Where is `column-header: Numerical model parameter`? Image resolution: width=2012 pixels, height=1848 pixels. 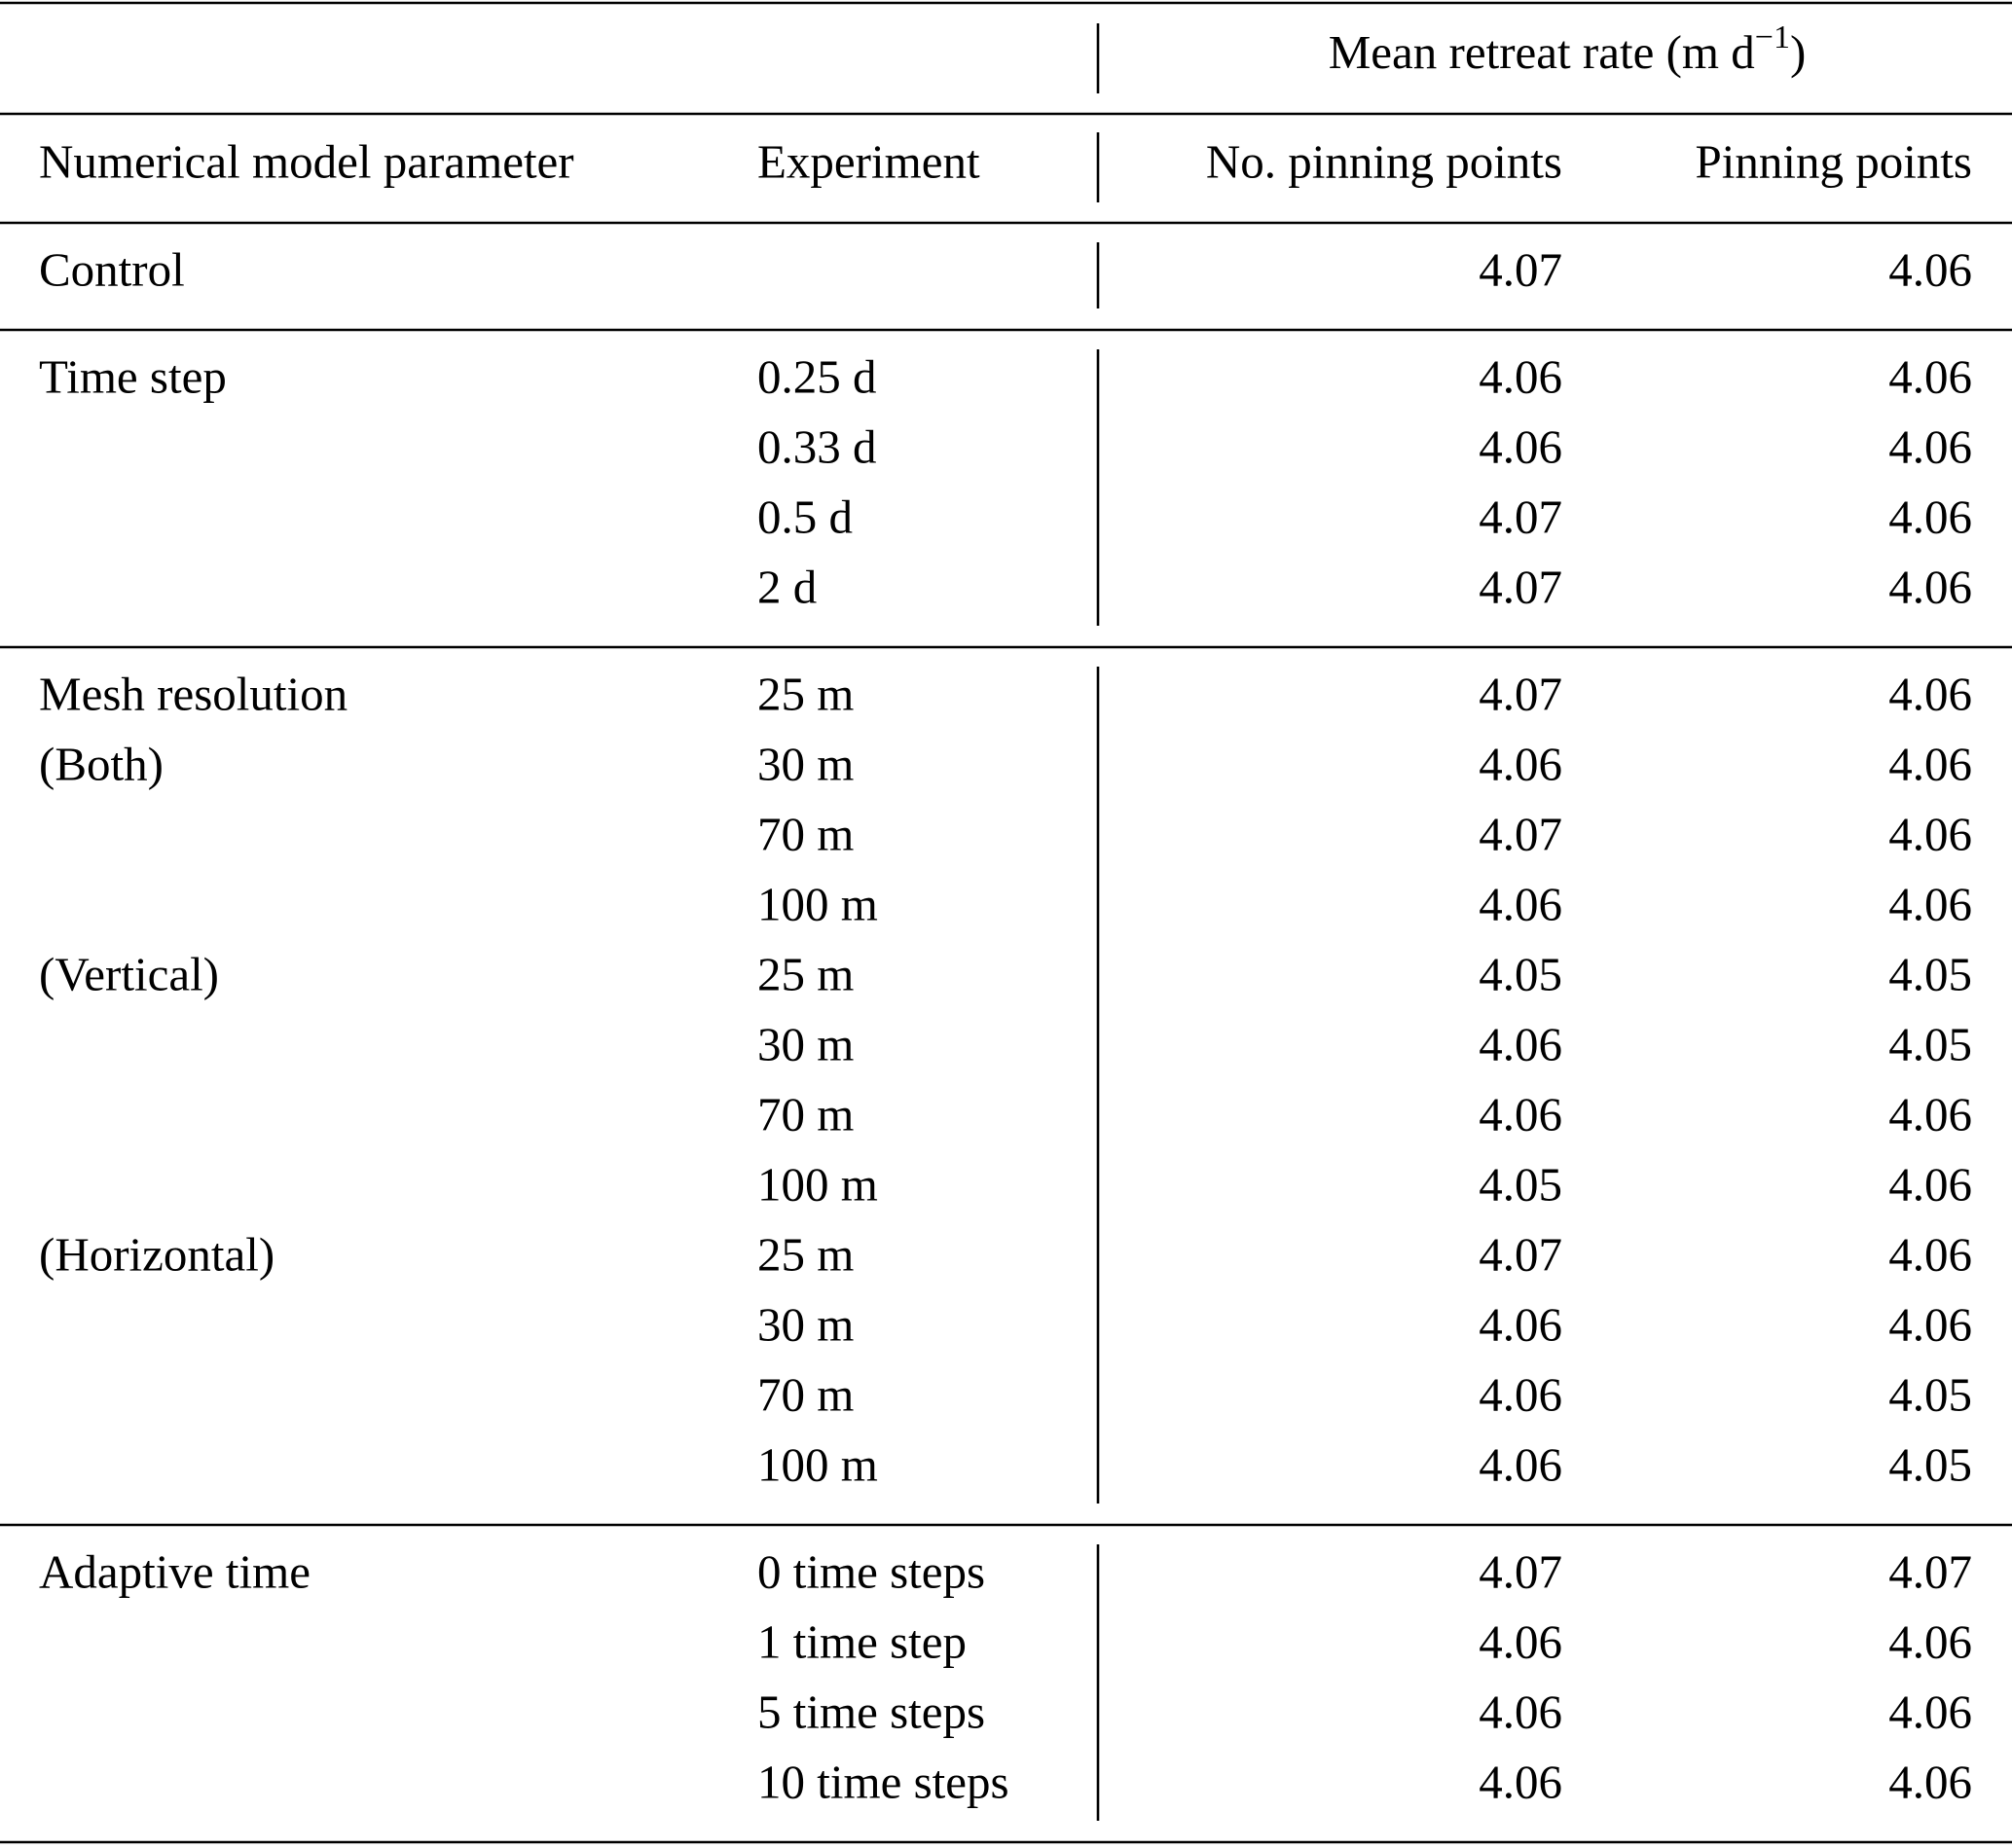
column-header: Numerical model parameter is located at coordinates (307, 161).